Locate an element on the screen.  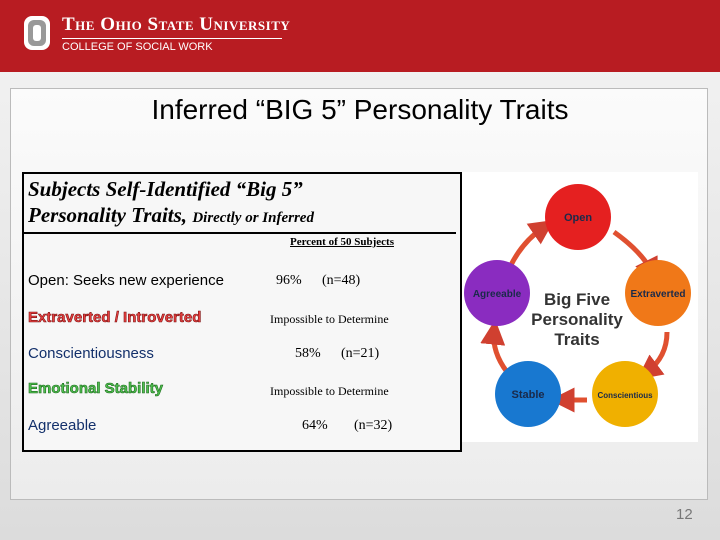
college-name: COLLEGE OF SOCIAL WORK is located at coordinates (137, 47).